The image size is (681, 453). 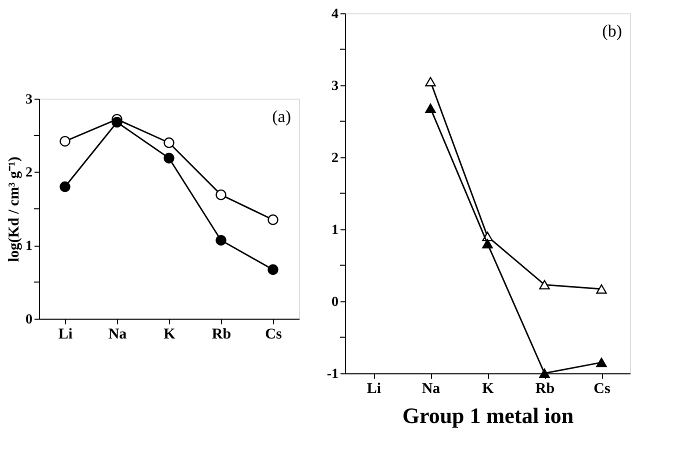 What do you see at coordinates (281, 116) in the screenshot?
I see `annotation: (a)` at bounding box center [281, 116].